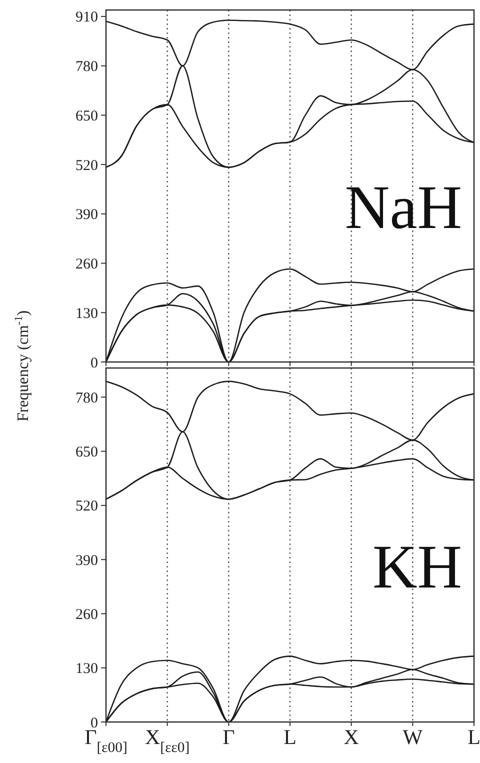 This screenshot has height=763, width=480. What do you see at coordinates (417, 567) in the screenshot?
I see `annotation: KH` at bounding box center [417, 567].